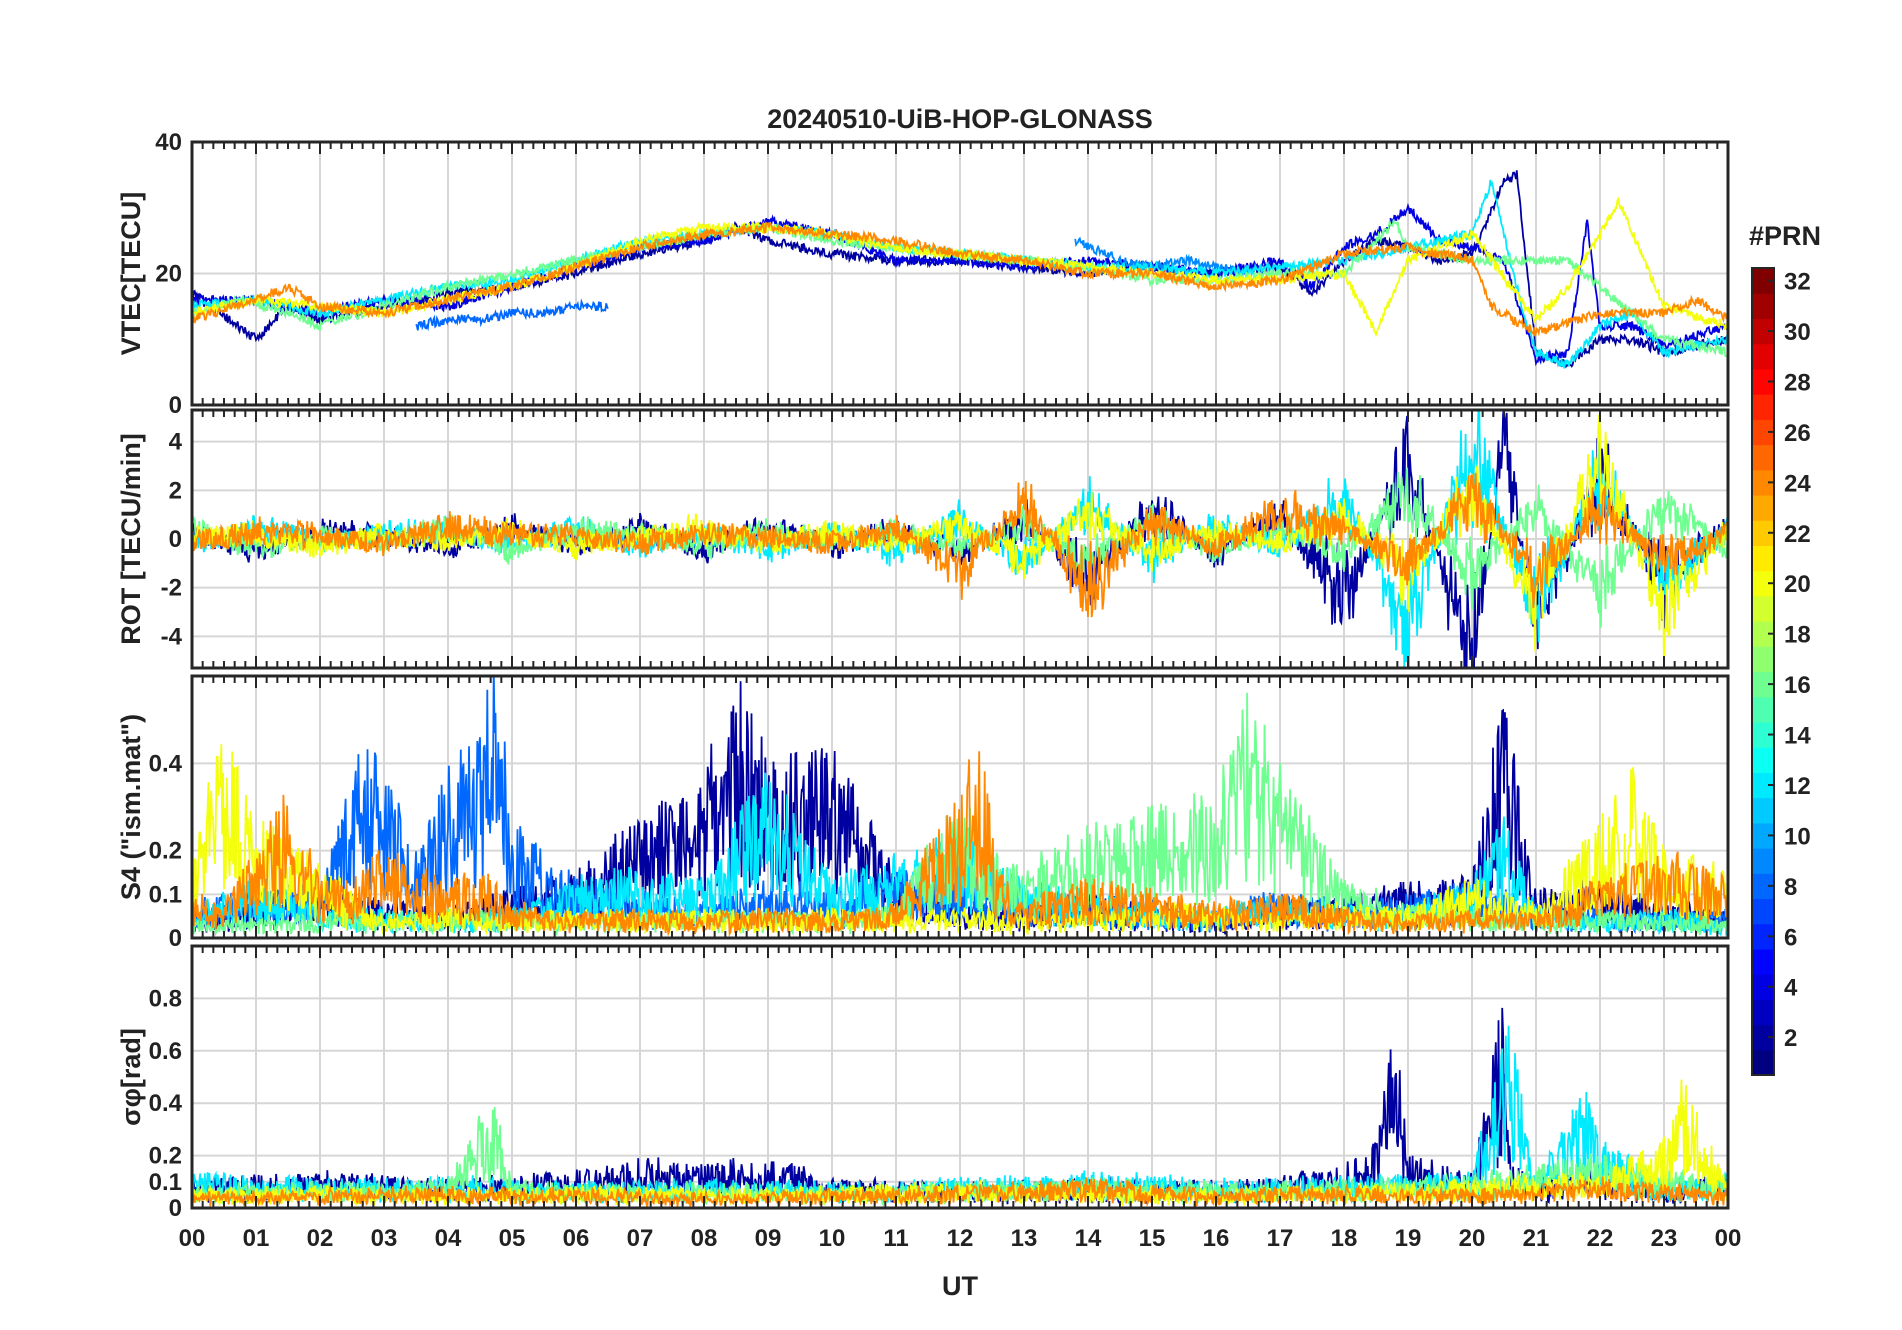  Describe the element at coordinates (1797, 332) in the screenshot. I see `colorbar-tick-label: 30` at that location.